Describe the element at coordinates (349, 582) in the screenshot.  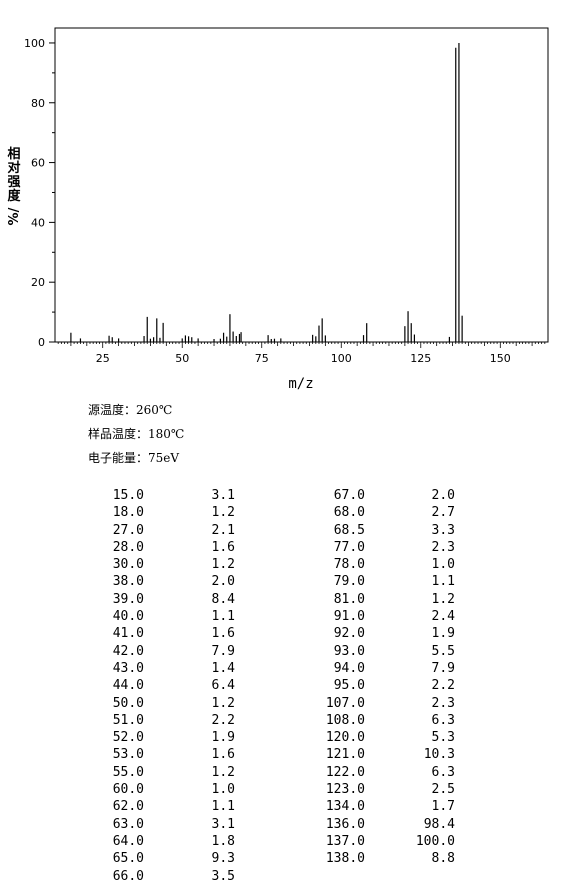
I see `peak-mz: 79.0` at that location.